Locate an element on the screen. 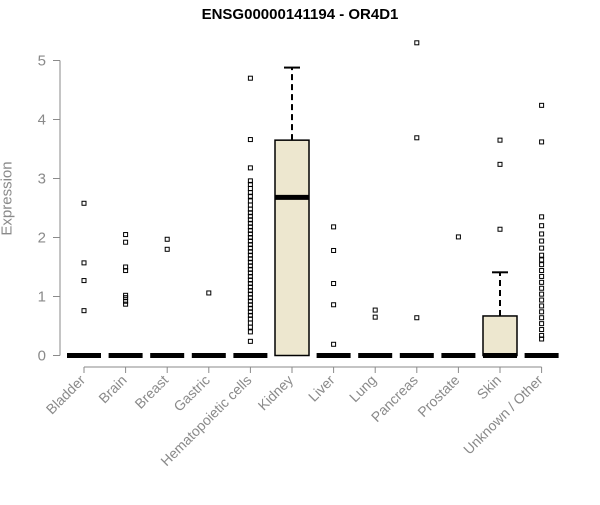 The image size is (600, 505). y-tick-label: 5 is located at coordinates (42, 61).